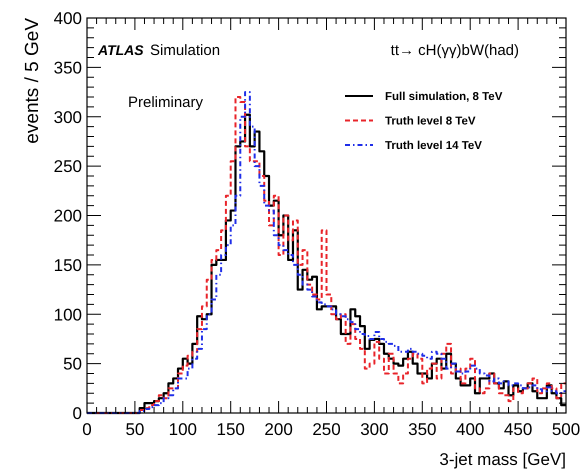  What do you see at coordinates (422, 429) in the screenshot?
I see `x-tick-label: 350` at bounding box center [422, 429].